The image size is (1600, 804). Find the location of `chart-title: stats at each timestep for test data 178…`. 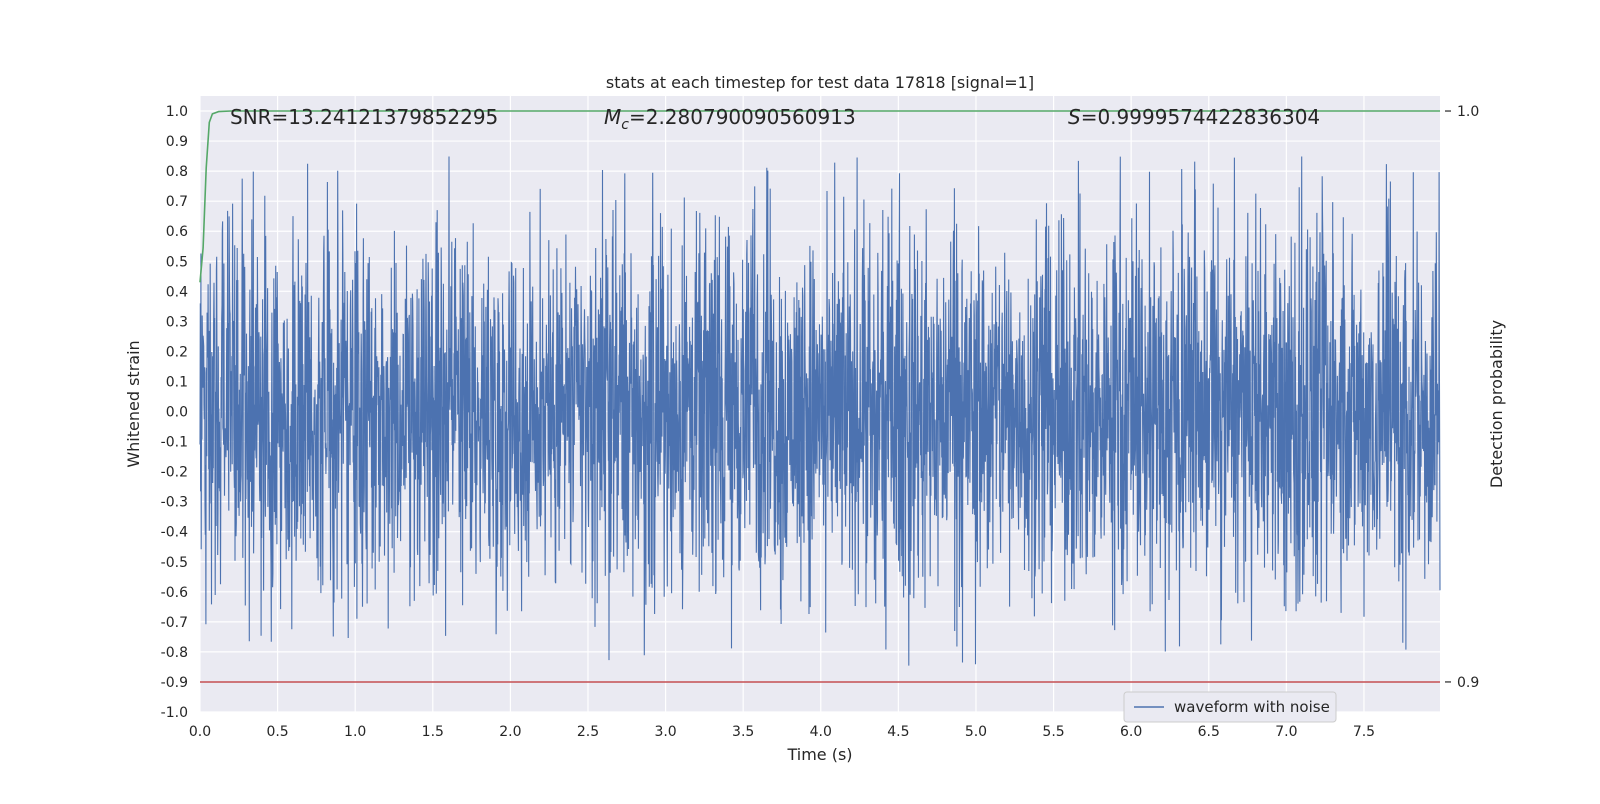

chart-title: stats at each timestep for test data 178… is located at coordinates (820, 82).